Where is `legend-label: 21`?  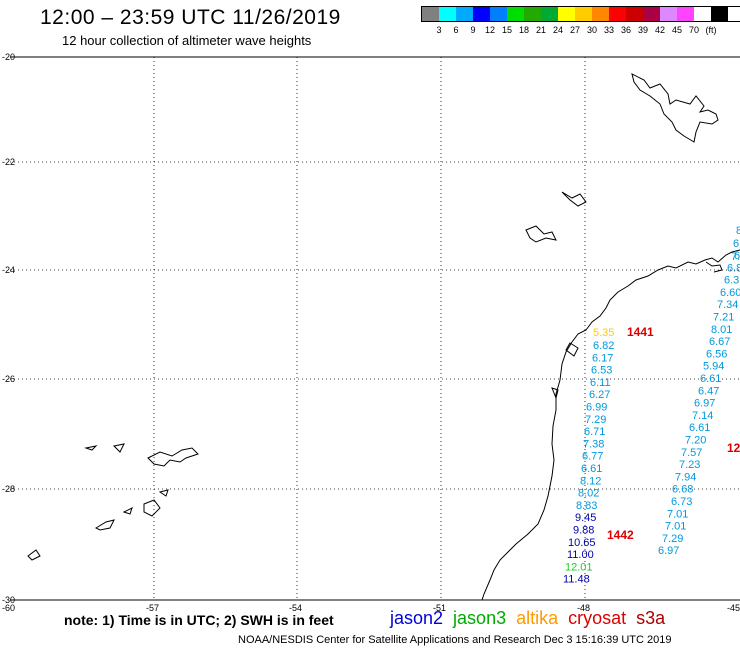
legend-label: 21 is located at coordinates (541, 30).